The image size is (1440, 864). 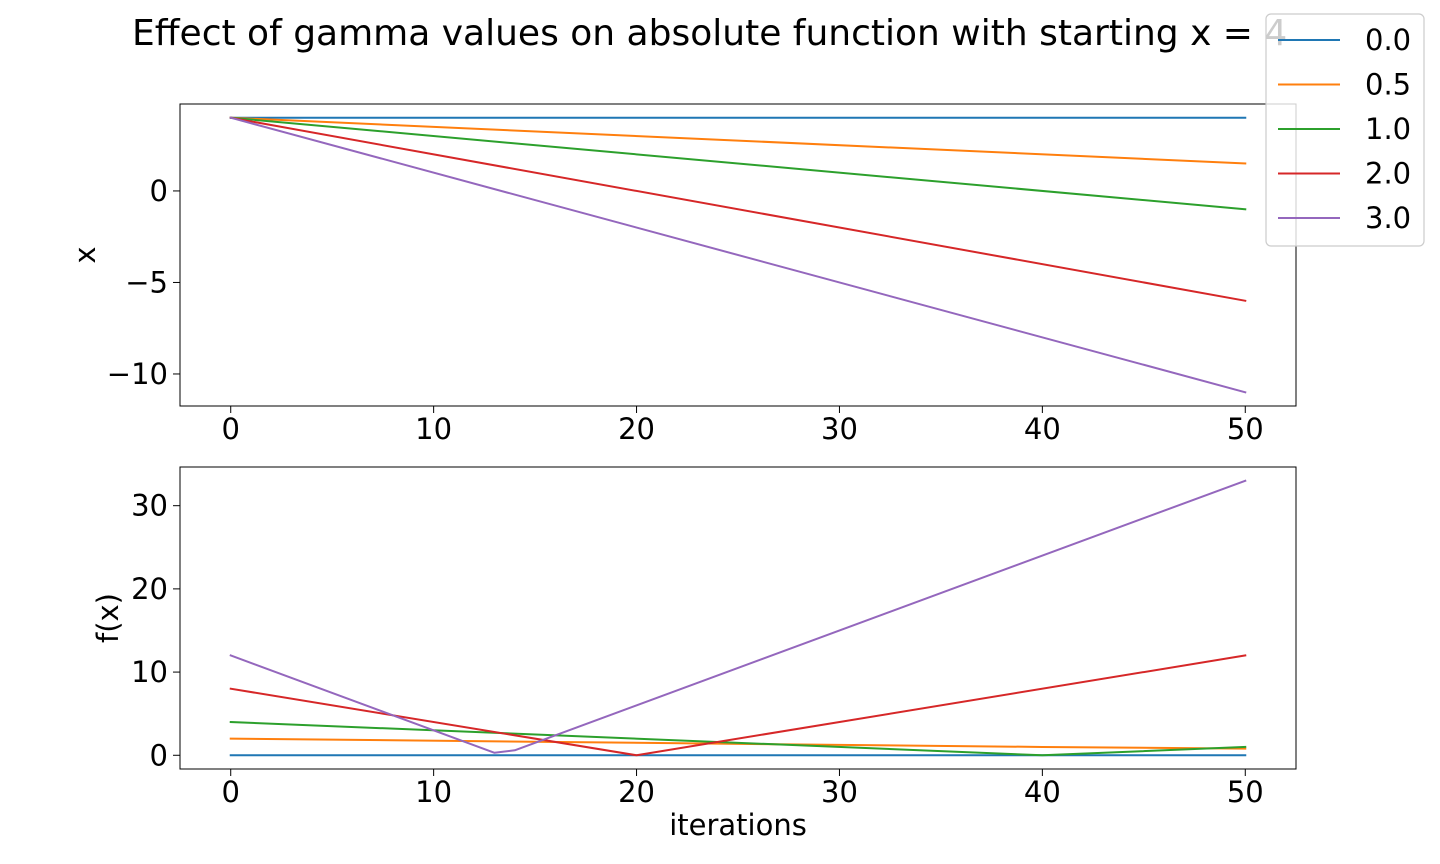 I want to click on x-axis-label: iterations, so click(x=738, y=825).